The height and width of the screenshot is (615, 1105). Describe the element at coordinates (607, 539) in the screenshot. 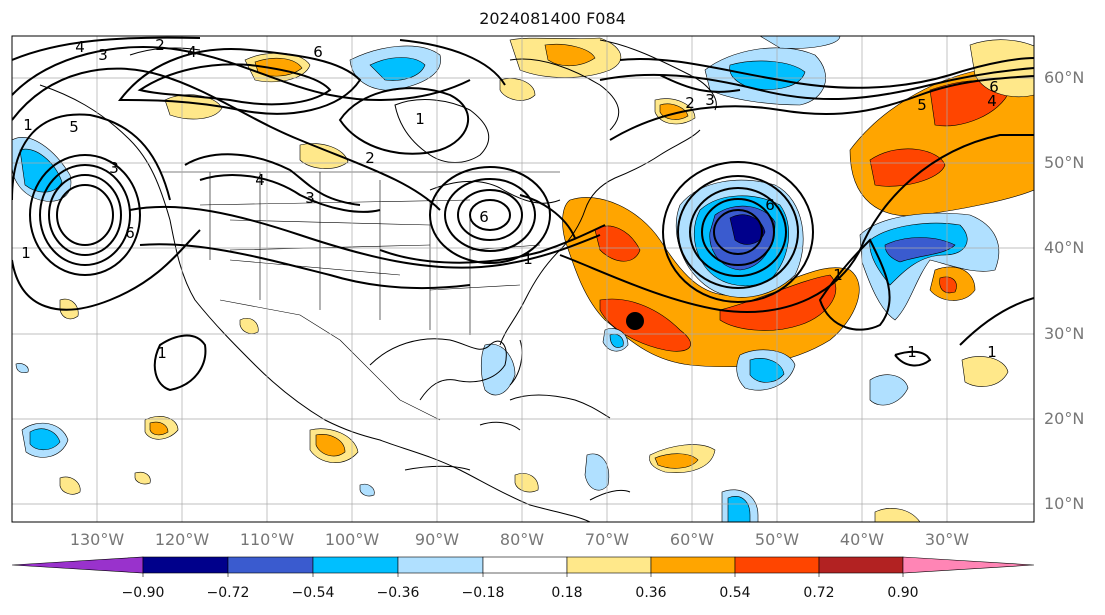

I see `lon-label-70w: 70°W` at that location.